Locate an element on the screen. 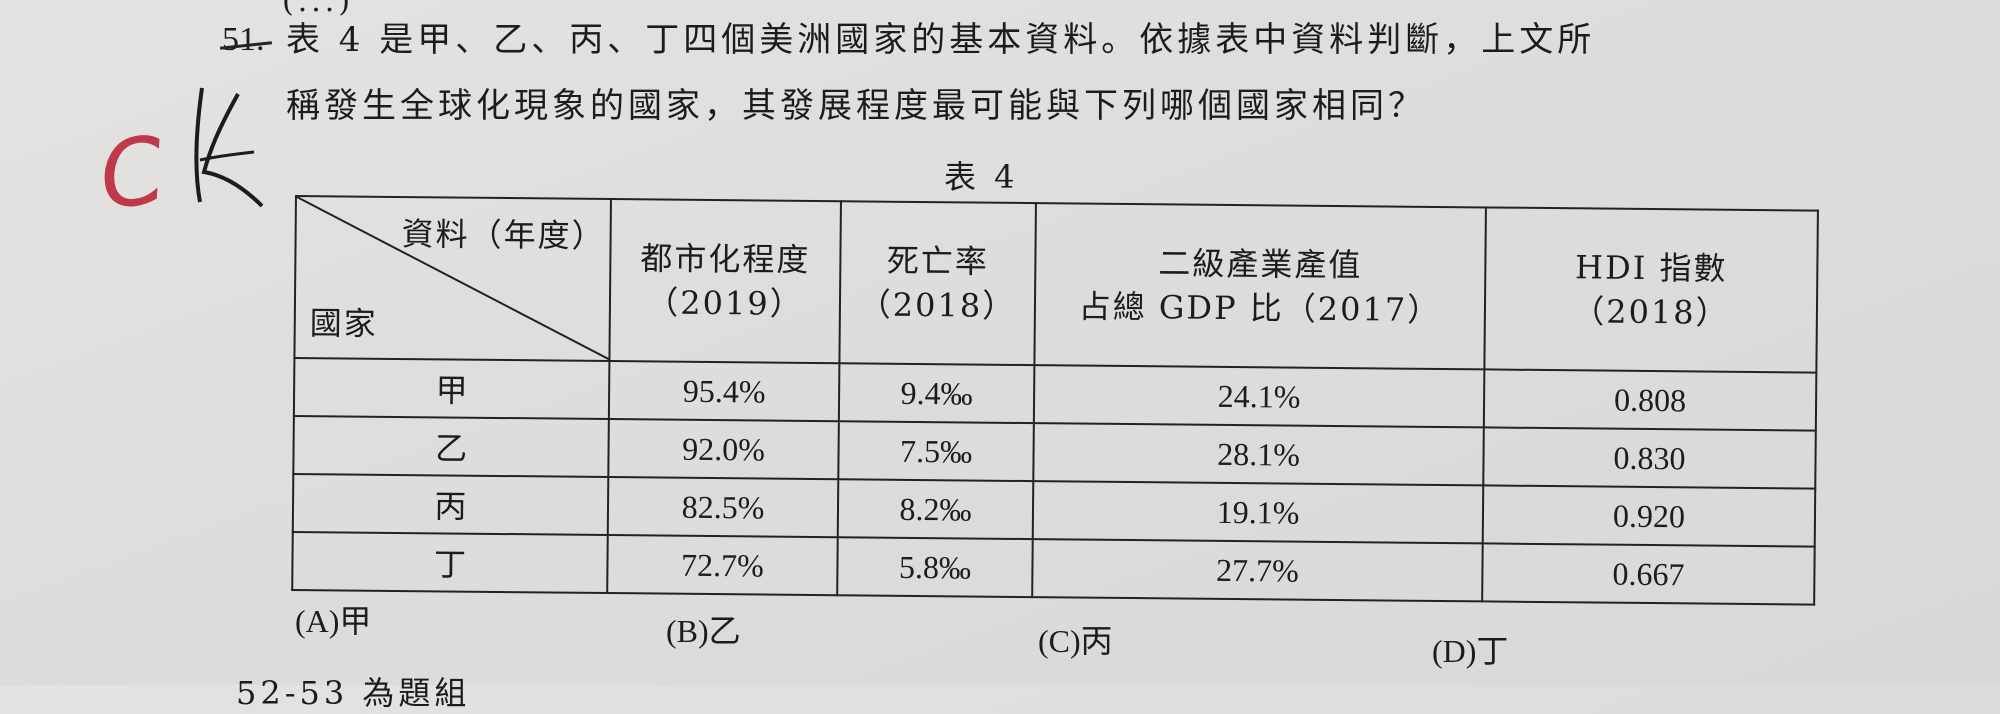 The height and width of the screenshot is (714, 2000). handwritten-c-mark: C is located at coordinates (132, 173).